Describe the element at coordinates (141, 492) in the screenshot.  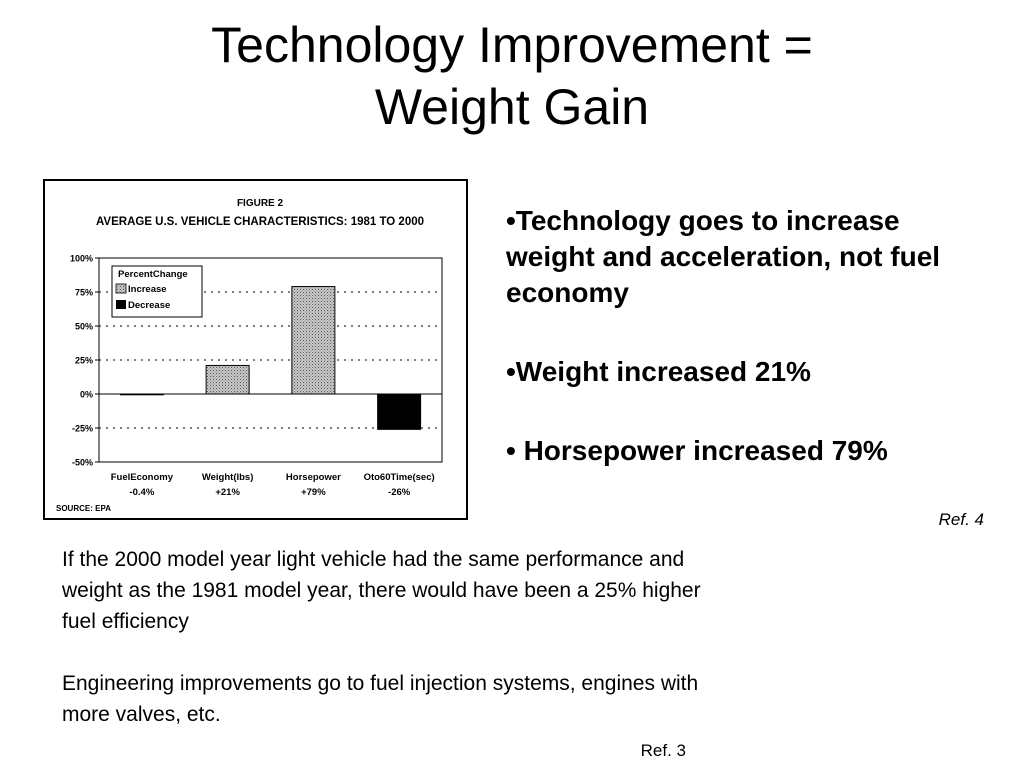
I see `x-value-label: -0.4%` at that location.